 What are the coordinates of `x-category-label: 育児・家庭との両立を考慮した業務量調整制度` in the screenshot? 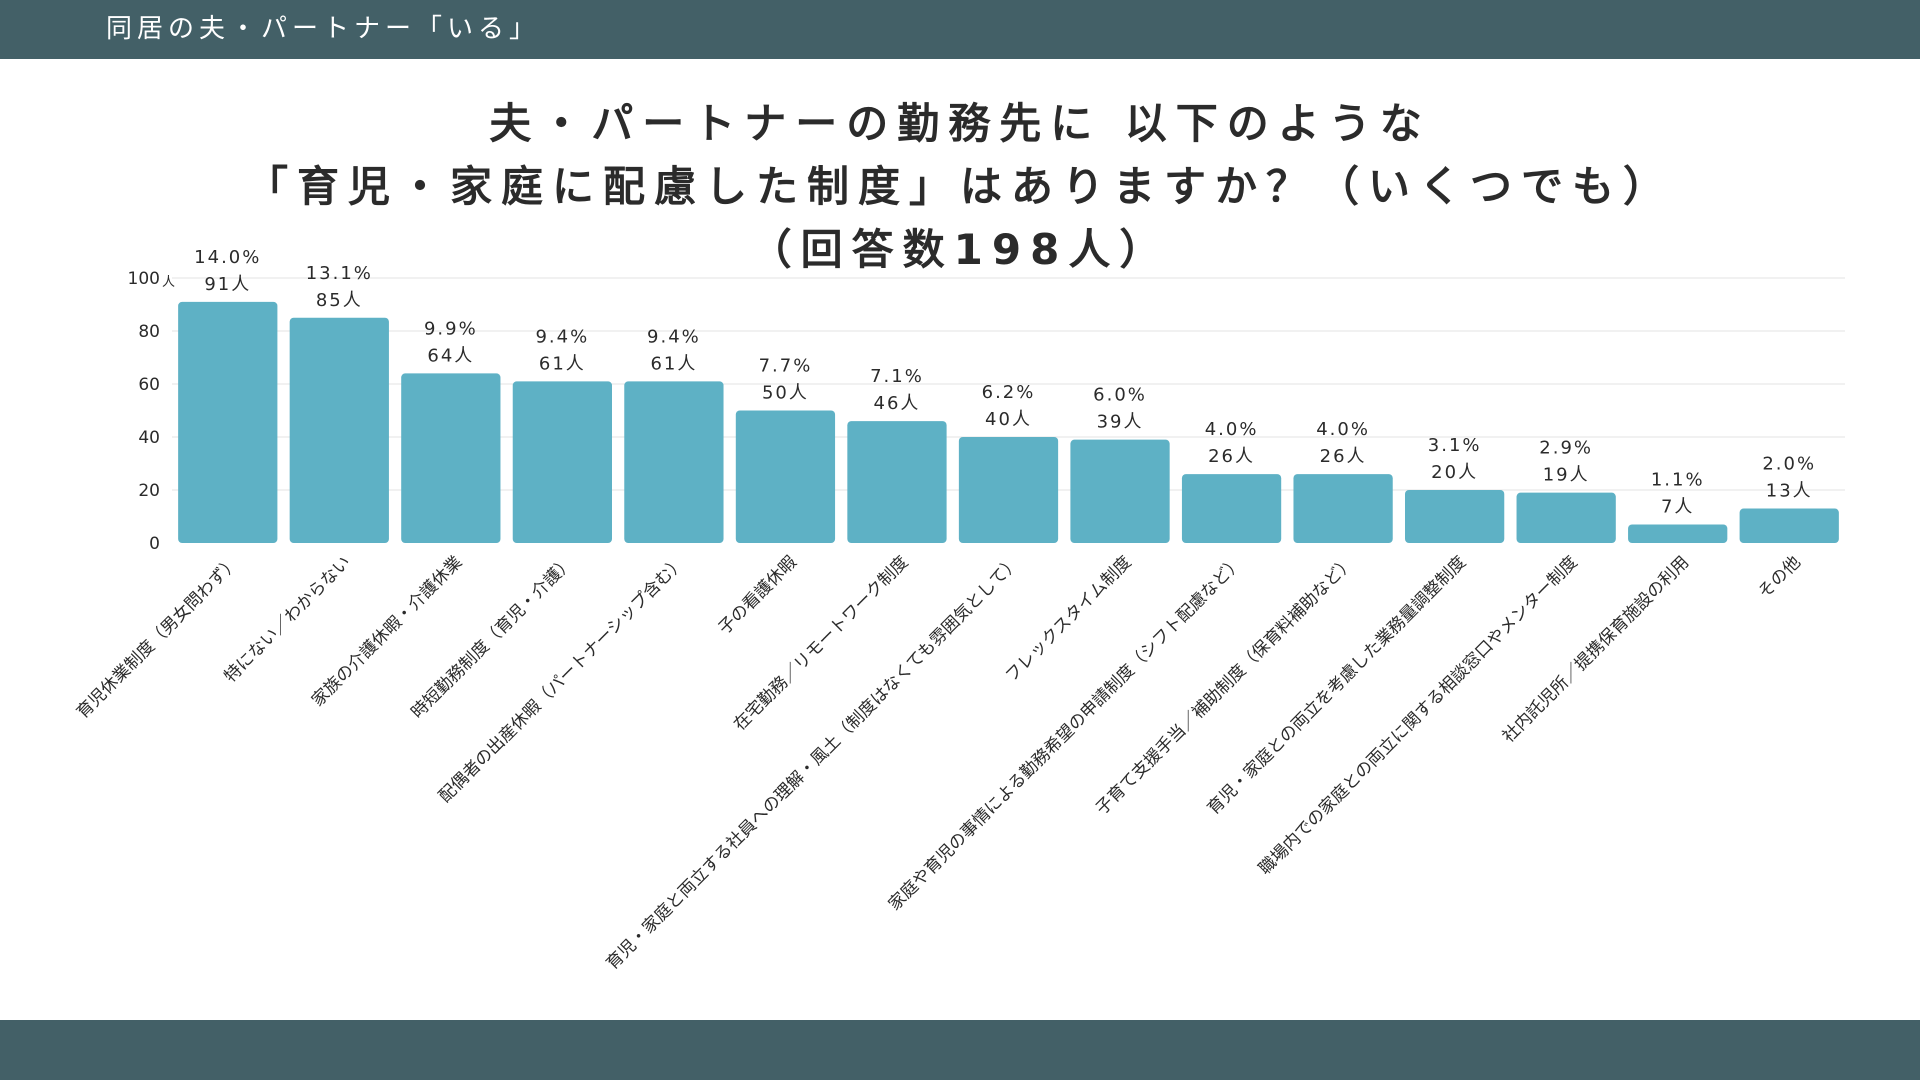 It's located at (1337, 685).